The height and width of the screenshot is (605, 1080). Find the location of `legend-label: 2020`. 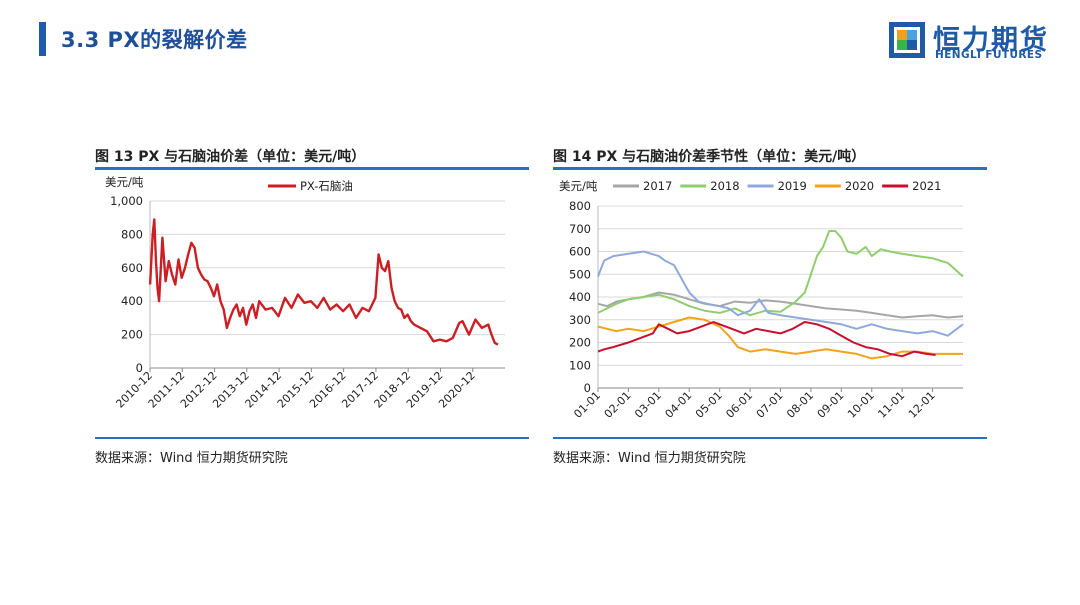

legend-label: 2020 is located at coordinates (859, 186).